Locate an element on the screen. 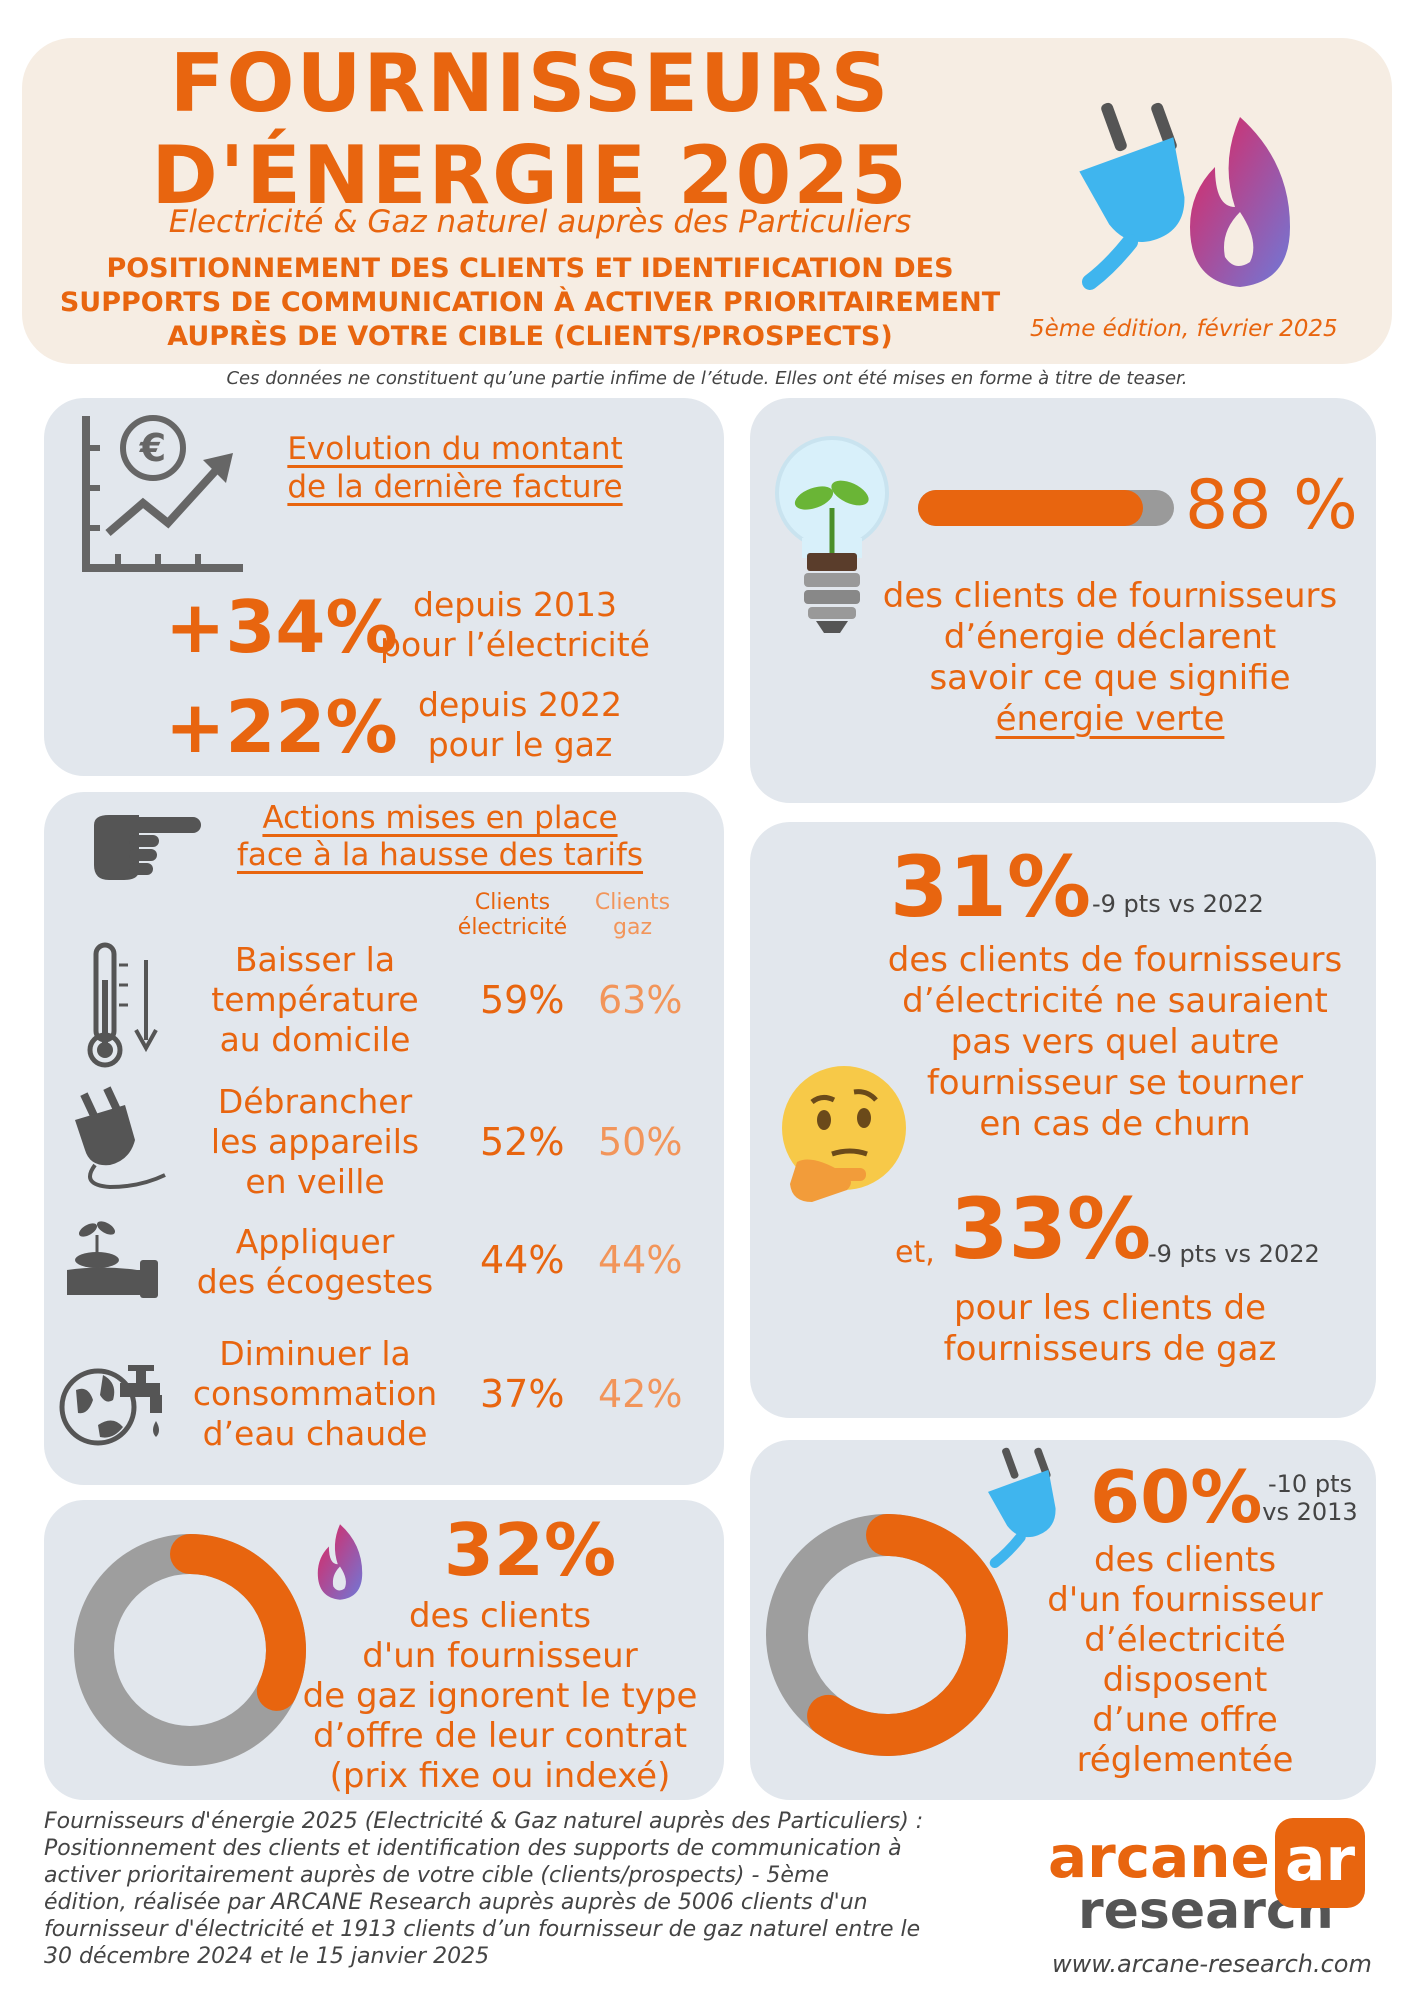  regulated-delta: -10 pts vs 2013 is located at coordinates (1310, 1498).